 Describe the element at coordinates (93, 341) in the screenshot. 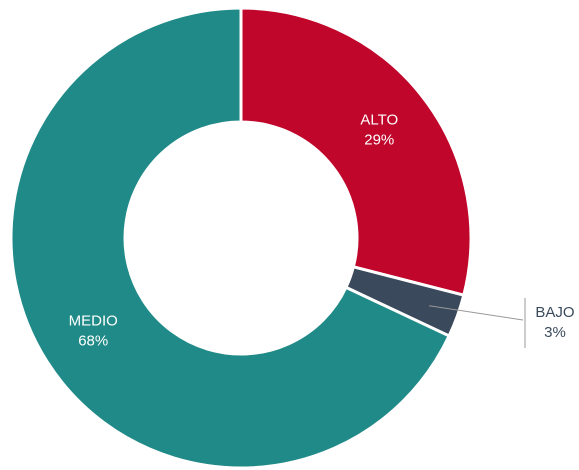

I see `slice-value: 68%` at that location.